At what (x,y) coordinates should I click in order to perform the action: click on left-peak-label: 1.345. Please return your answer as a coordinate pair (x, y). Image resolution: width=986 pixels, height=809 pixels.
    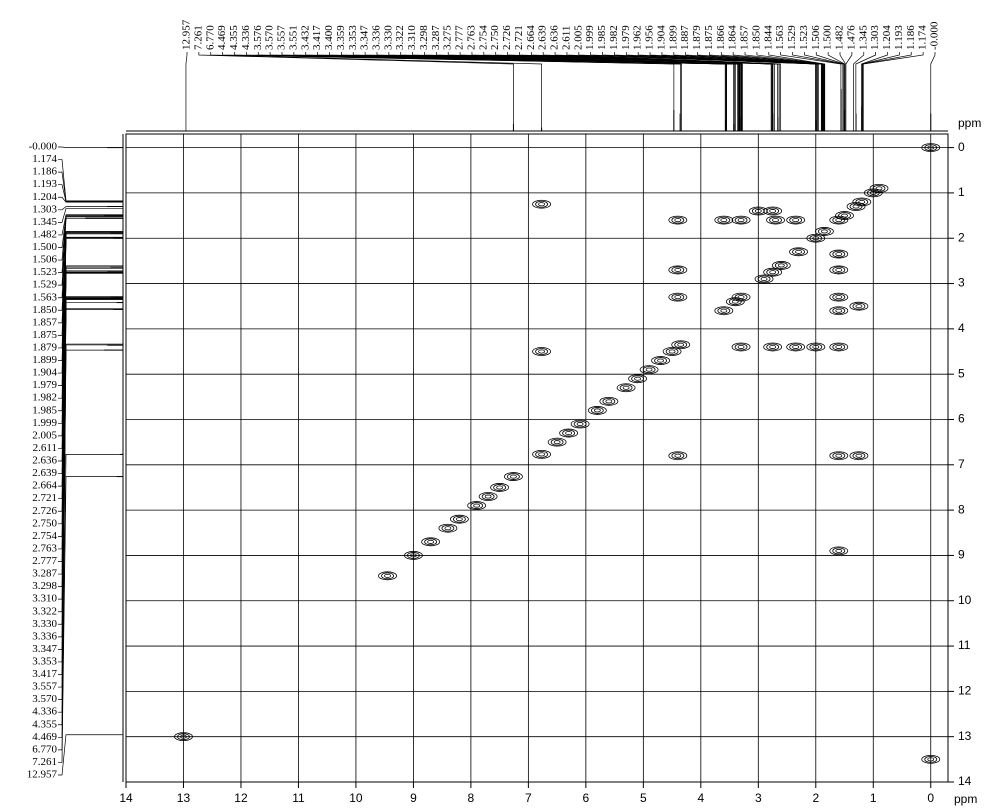
    Looking at the image, I should click on (44, 222).